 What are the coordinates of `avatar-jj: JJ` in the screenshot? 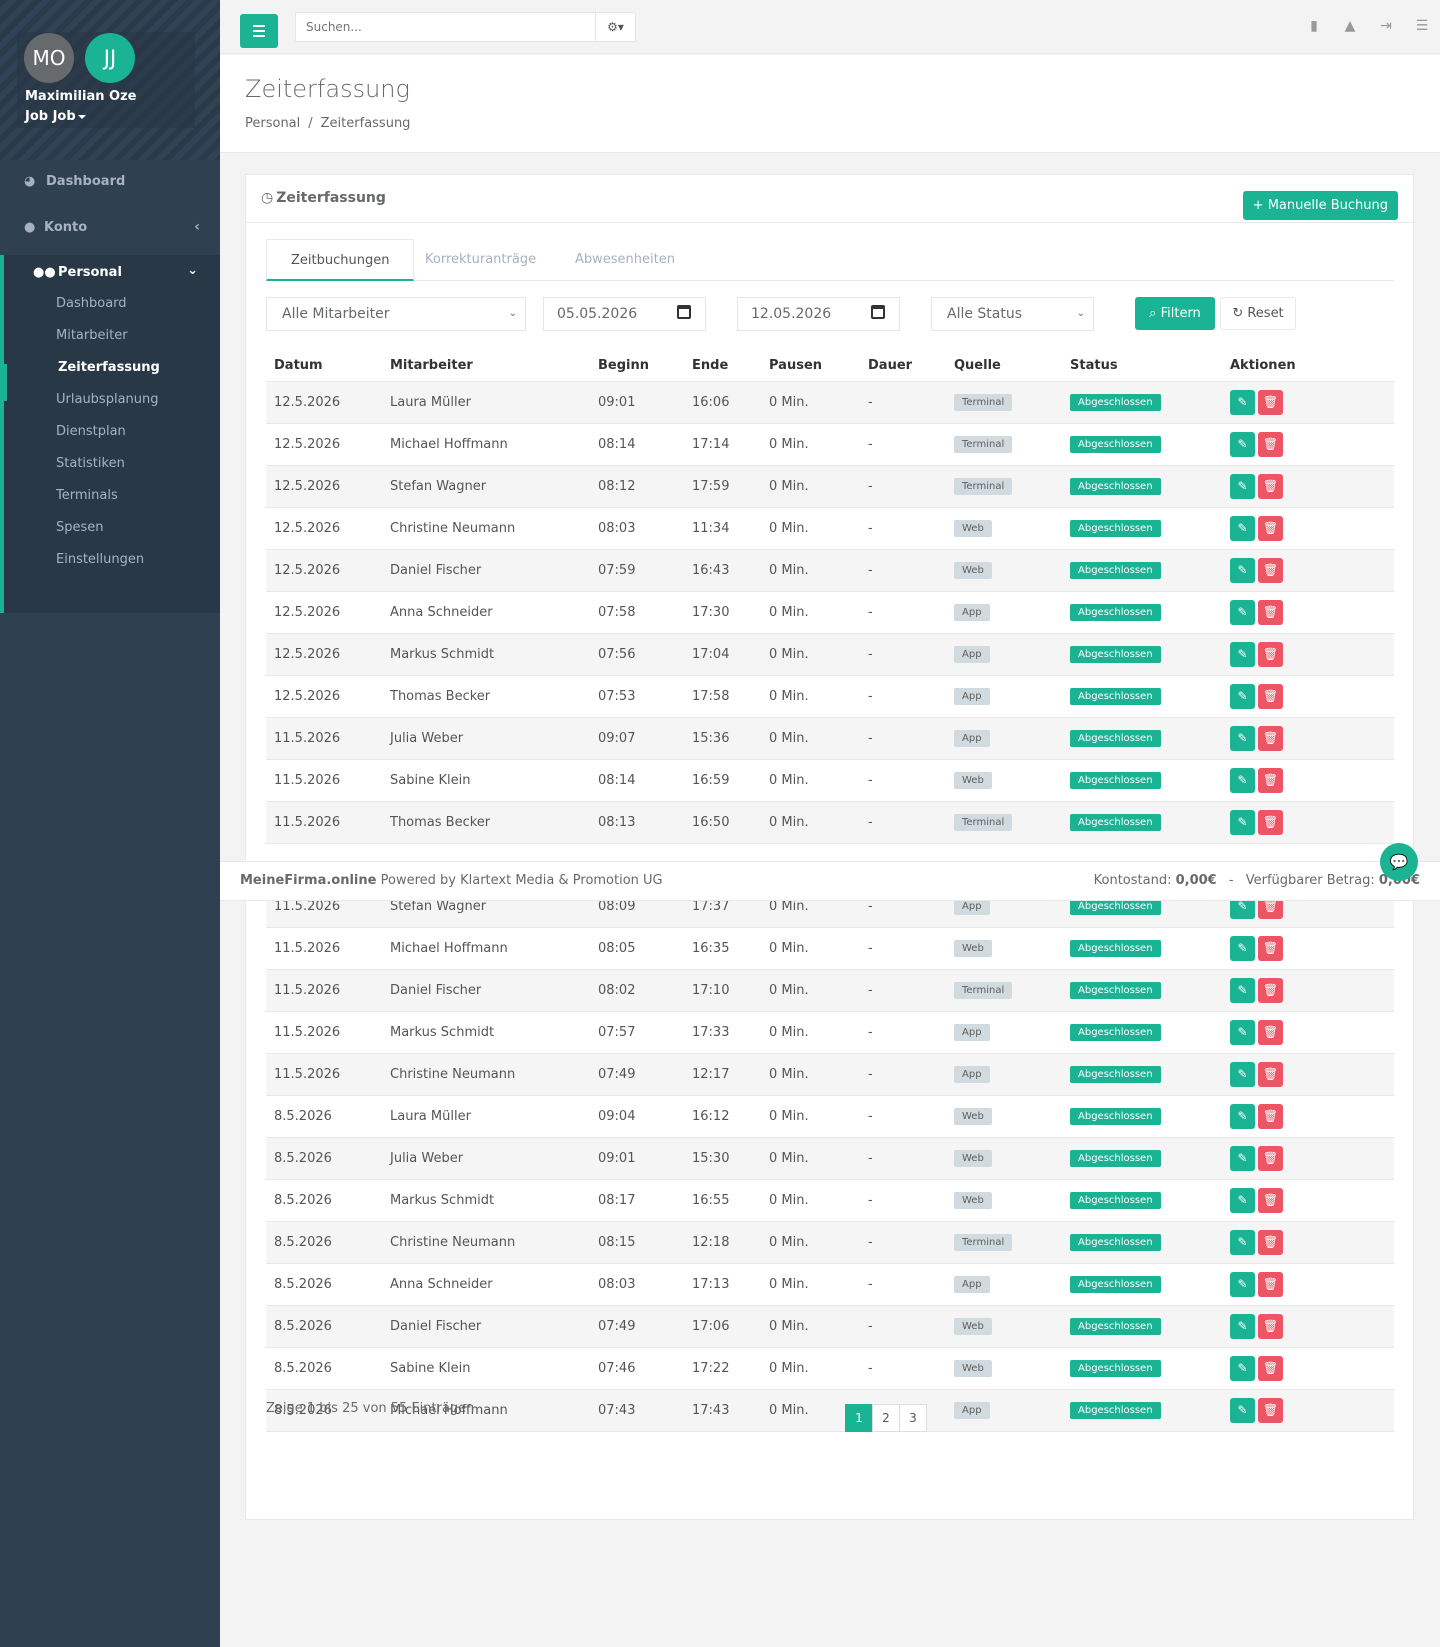 It's located at (110, 58).